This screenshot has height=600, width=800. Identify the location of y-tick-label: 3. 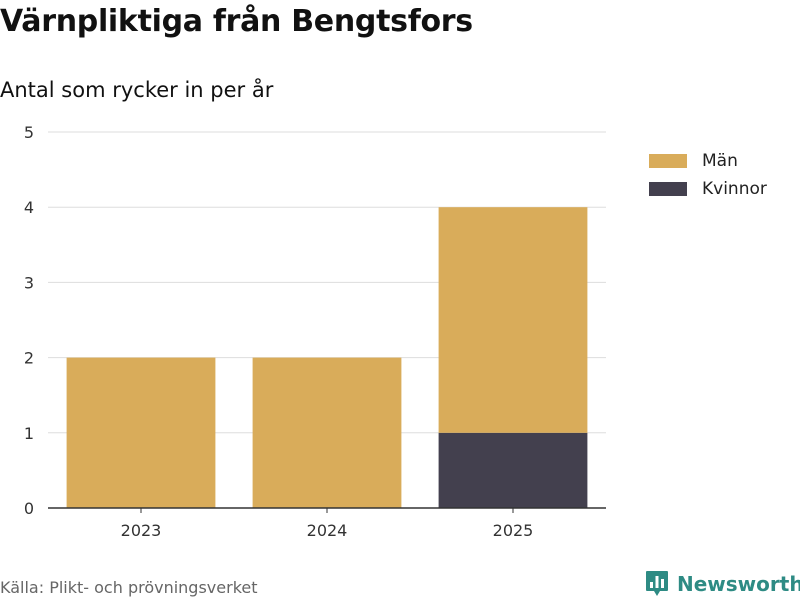
(29, 282).